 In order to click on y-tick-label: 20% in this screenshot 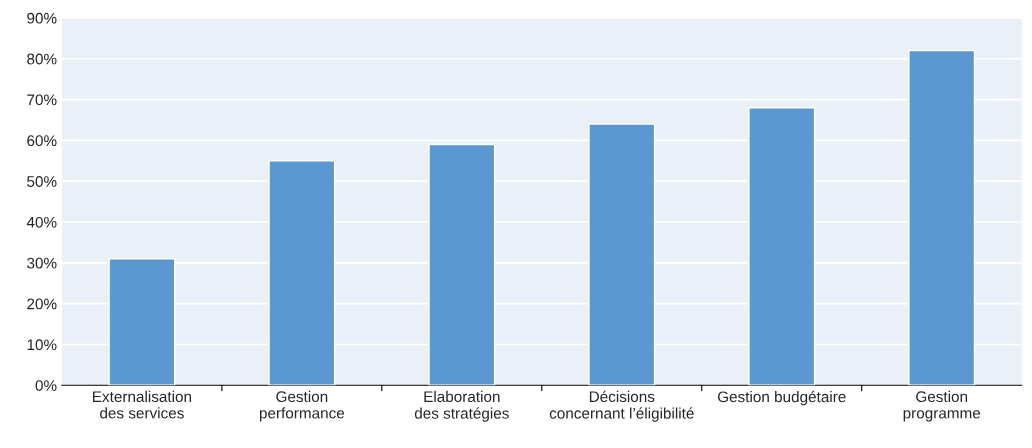, I will do `click(42, 304)`.